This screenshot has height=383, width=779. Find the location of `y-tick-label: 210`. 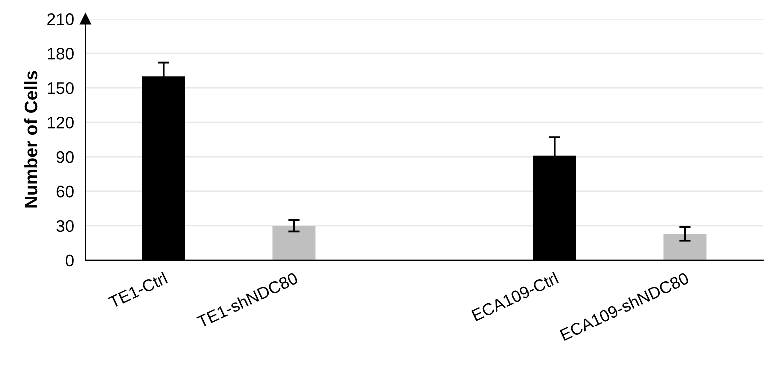

y-tick-label: 210 is located at coordinates (61, 20).